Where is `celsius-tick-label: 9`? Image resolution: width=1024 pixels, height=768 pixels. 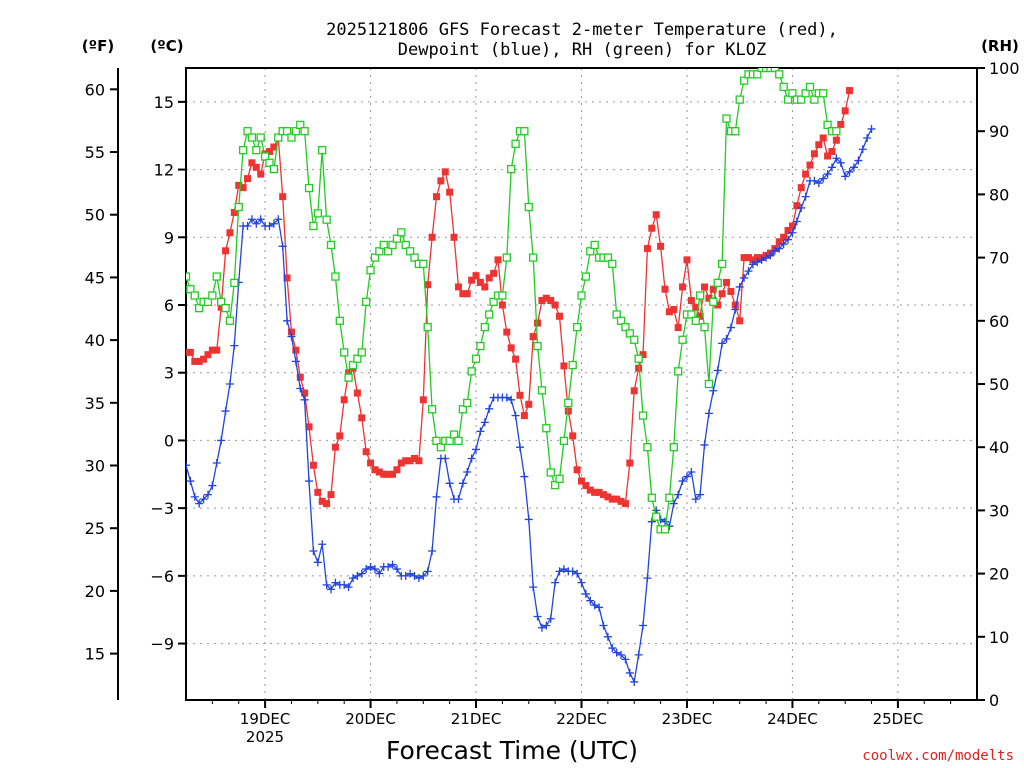
celsius-tick-label: 9 is located at coordinates (169, 237).